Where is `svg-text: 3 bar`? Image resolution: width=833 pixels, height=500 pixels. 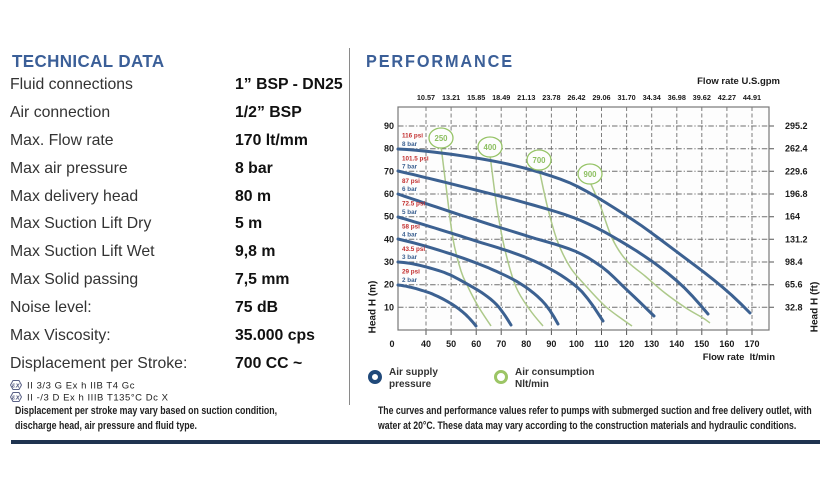 svg-text: 3 bar is located at coordinates (410, 257).